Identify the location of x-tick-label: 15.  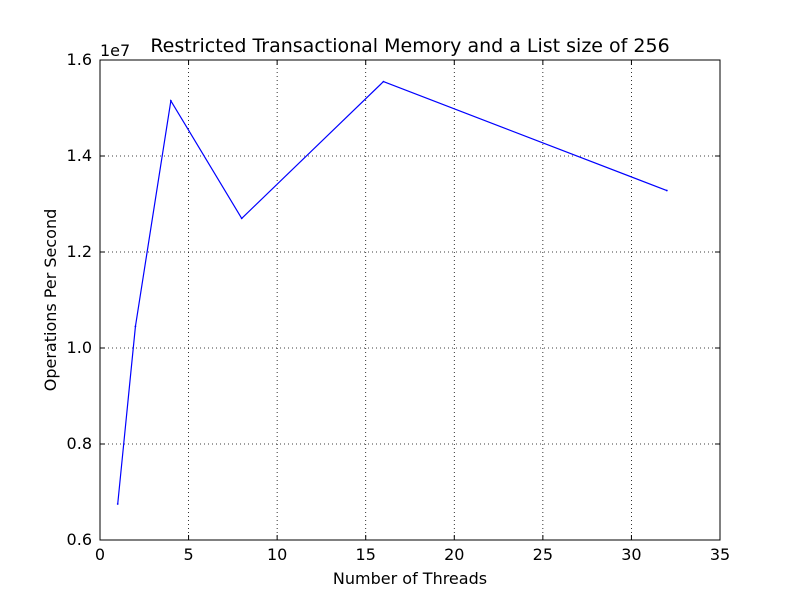
(366, 554).